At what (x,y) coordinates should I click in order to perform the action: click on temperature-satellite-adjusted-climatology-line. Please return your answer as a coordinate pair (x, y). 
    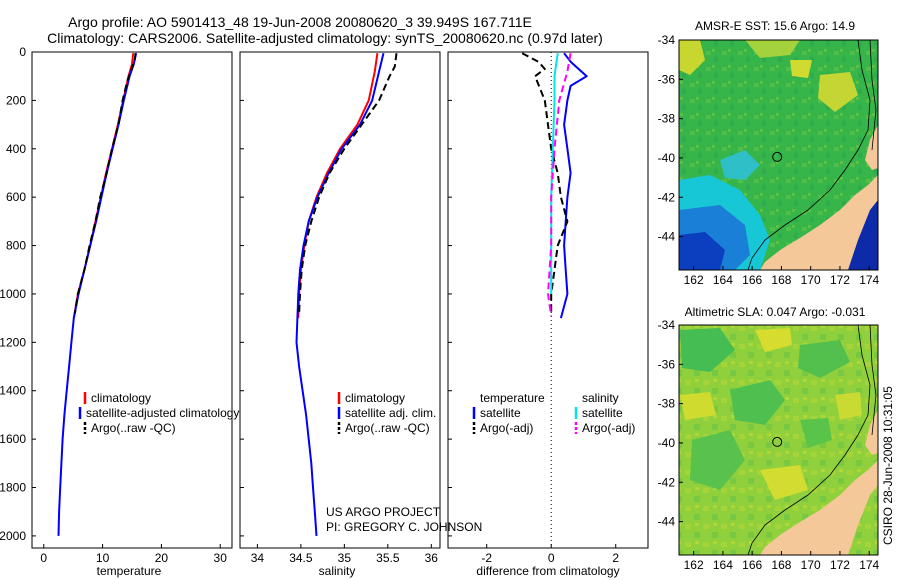
    Looking at the image, I should click on (97, 294).